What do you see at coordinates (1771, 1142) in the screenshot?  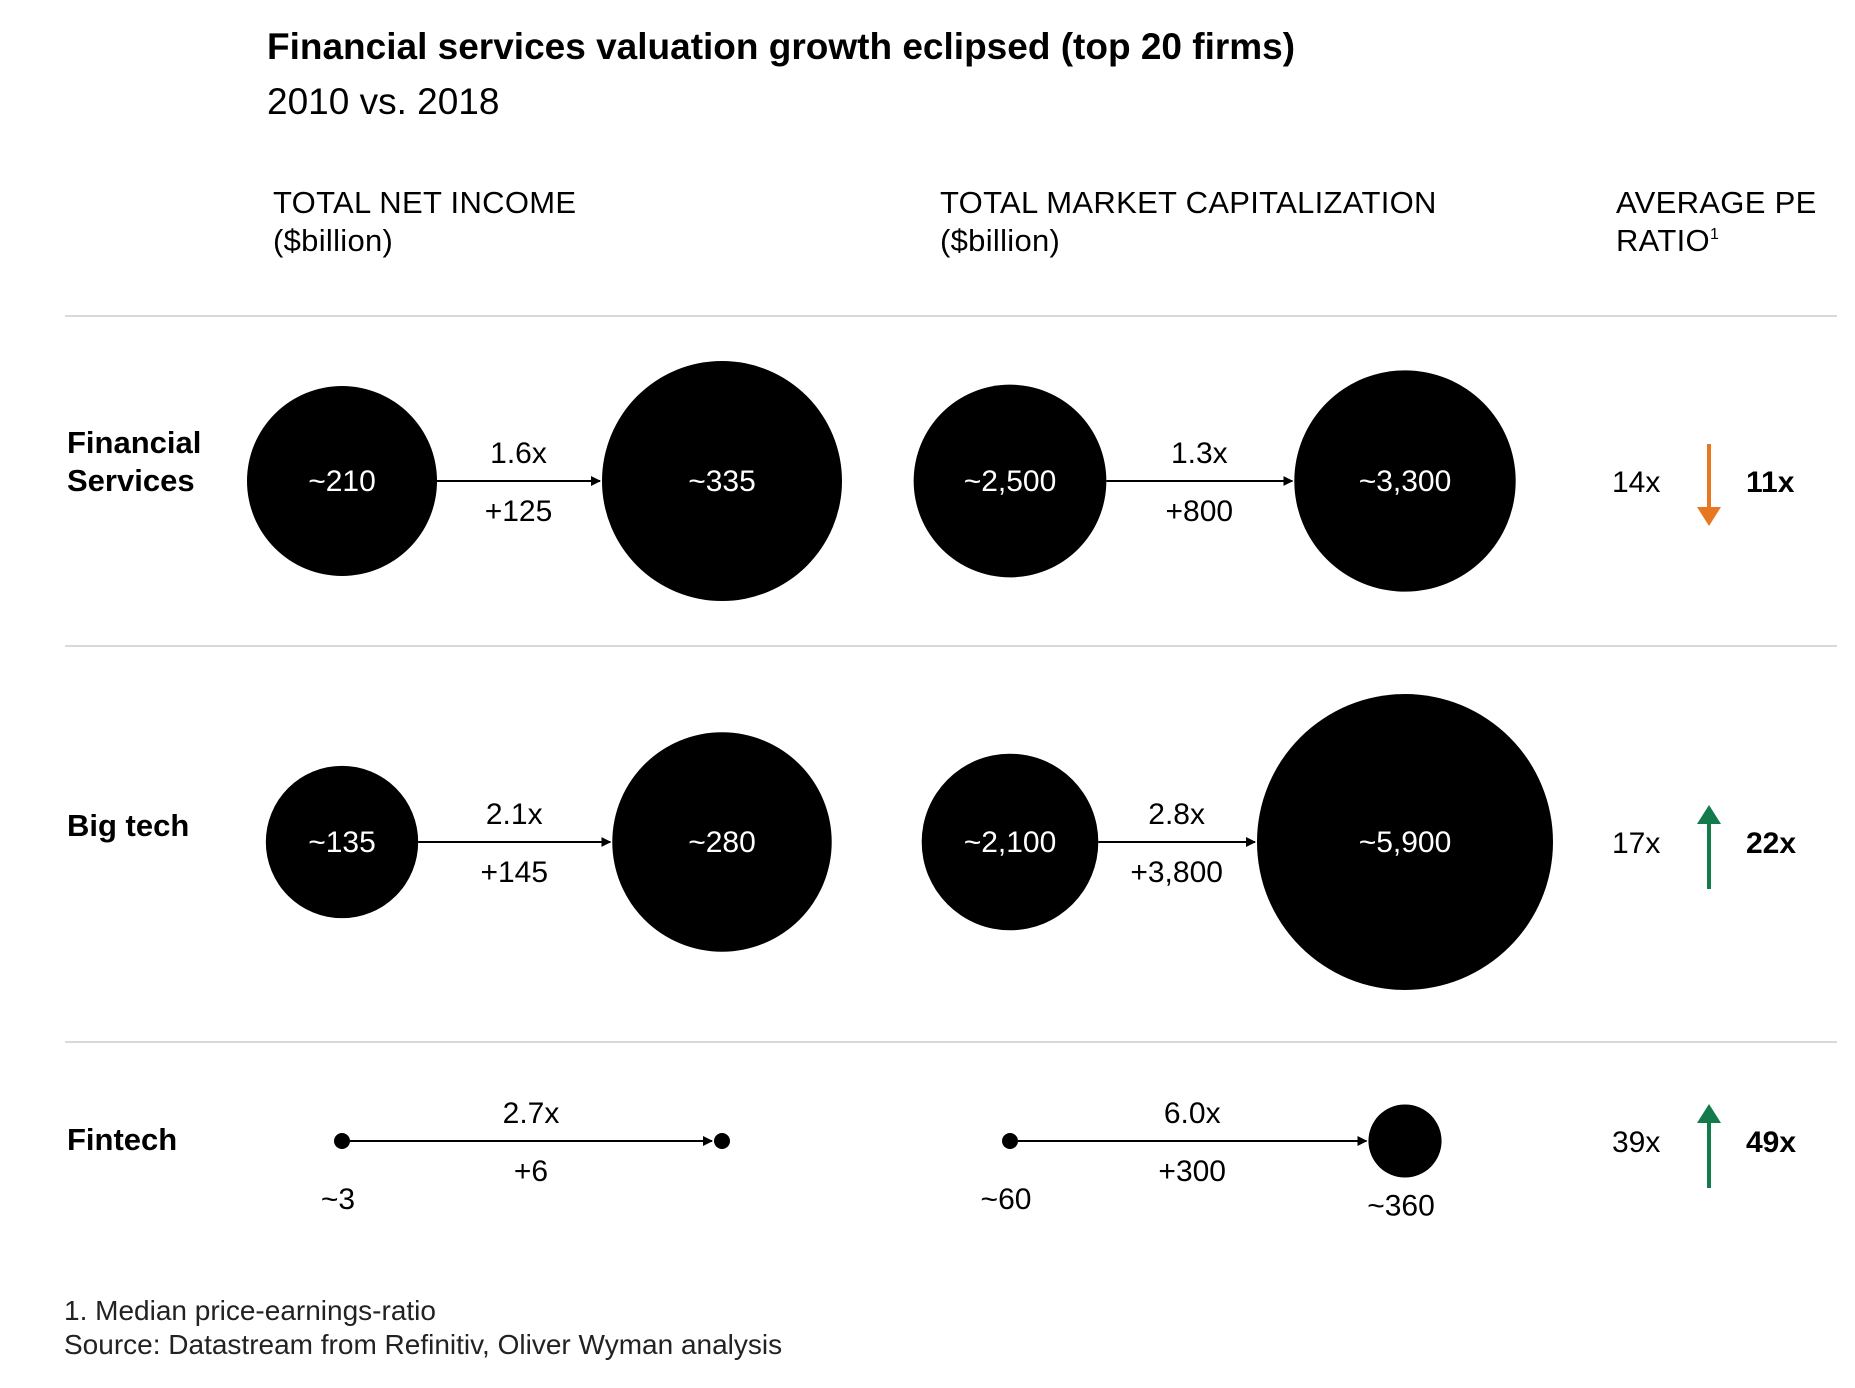 I see `pe-2018-value: 49x` at bounding box center [1771, 1142].